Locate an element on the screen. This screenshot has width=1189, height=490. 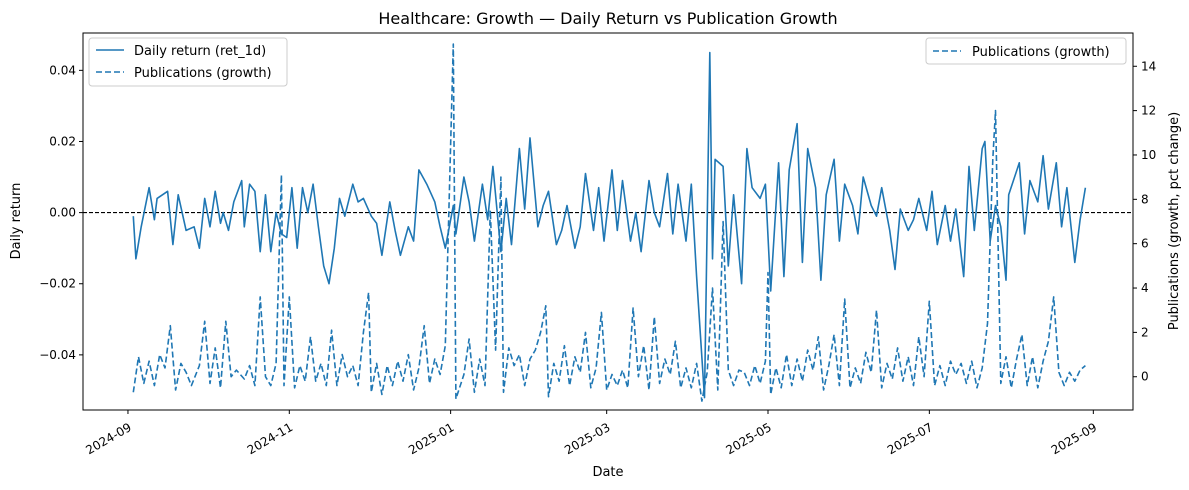
x-tick-label: 2024-11 is located at coordinates (270, 438).